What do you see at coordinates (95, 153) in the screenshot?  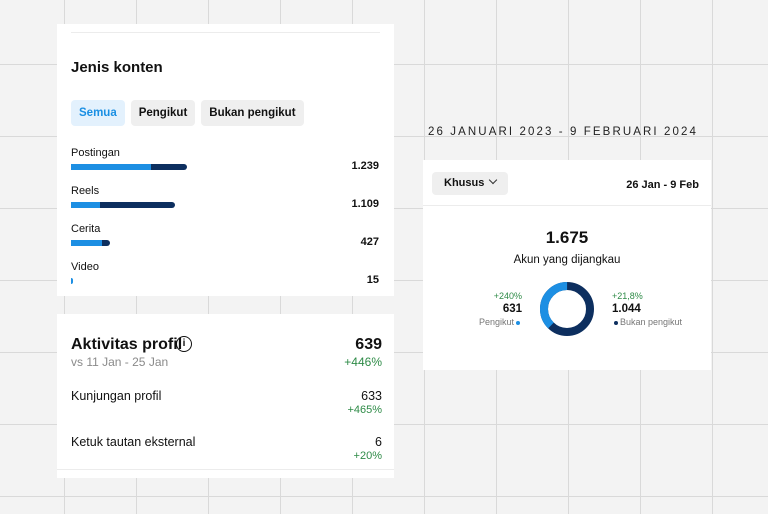 I see `content-row-label: Postingan` at bounding box center [95, 153].